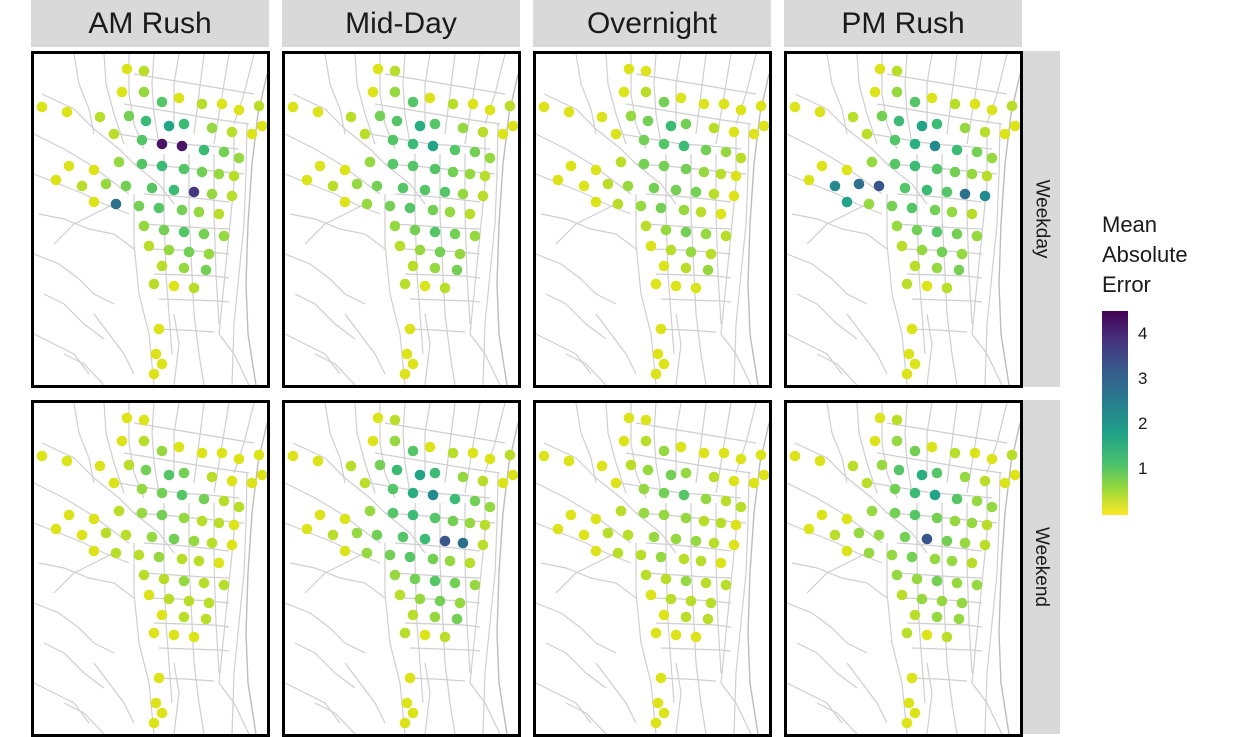  Describe the element at coordinates (903, 219) in the screenshot. I see `map-svg` at that location.